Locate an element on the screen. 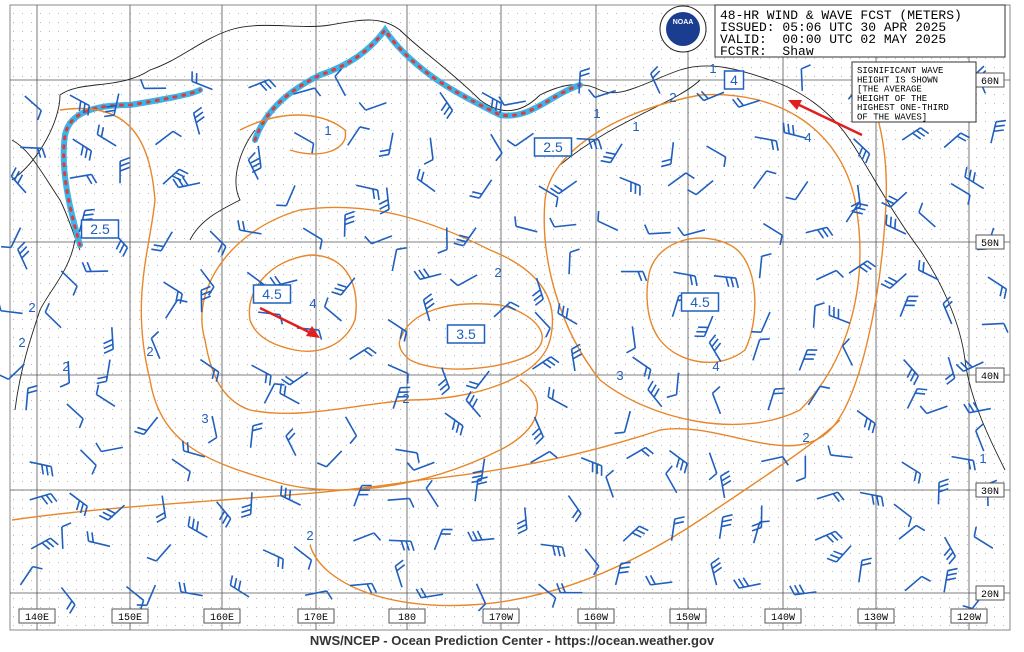 The height and width of the screenshot is (652, 1024). contour-label-box is located at coordinates (466, 334).